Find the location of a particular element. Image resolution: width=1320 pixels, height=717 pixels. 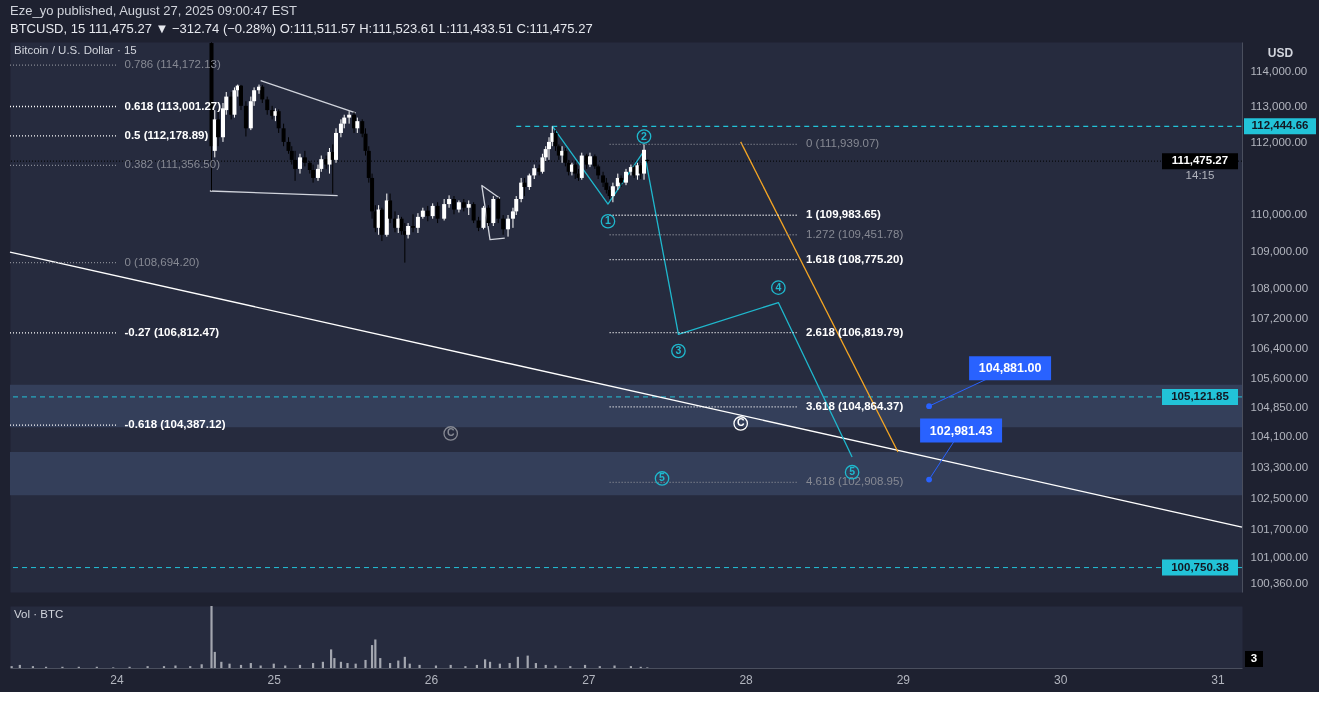

text: 3 is located at coordinates (1254, 658).